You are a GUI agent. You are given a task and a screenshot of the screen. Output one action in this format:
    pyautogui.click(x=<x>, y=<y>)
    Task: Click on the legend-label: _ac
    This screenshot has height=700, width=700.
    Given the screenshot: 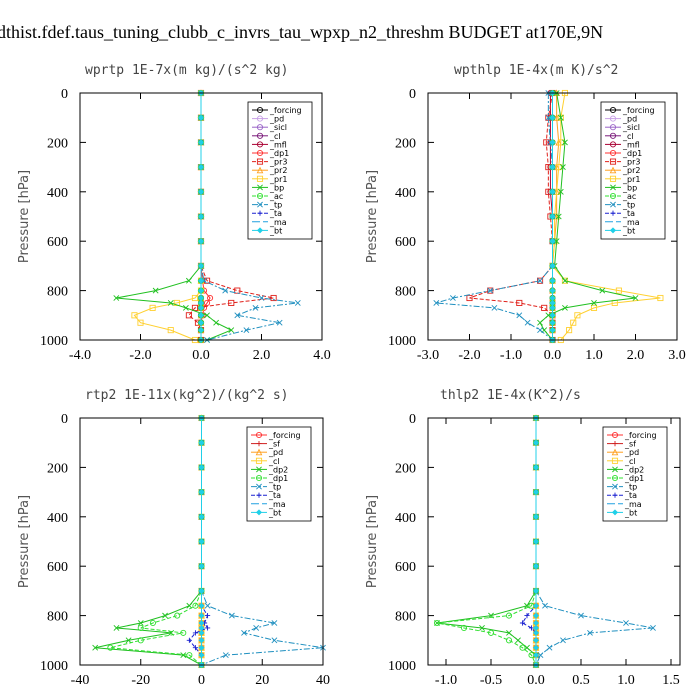 What is the action you would take?
    pyautogui.click(x=629, y=196)
    